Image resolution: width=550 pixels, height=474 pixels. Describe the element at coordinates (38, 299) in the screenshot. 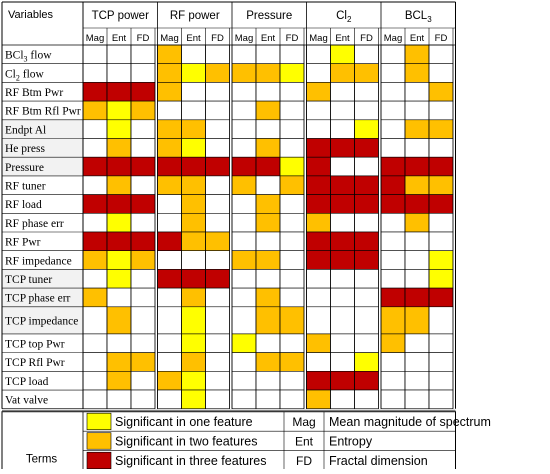

I see `row-label-text: TCP phase err` at that location.